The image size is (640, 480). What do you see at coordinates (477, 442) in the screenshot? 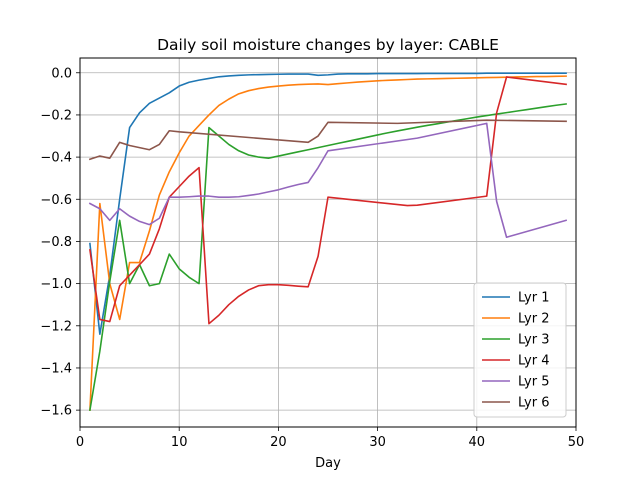
I see `x-tick-label: 40` at bounding box center [477, 442].